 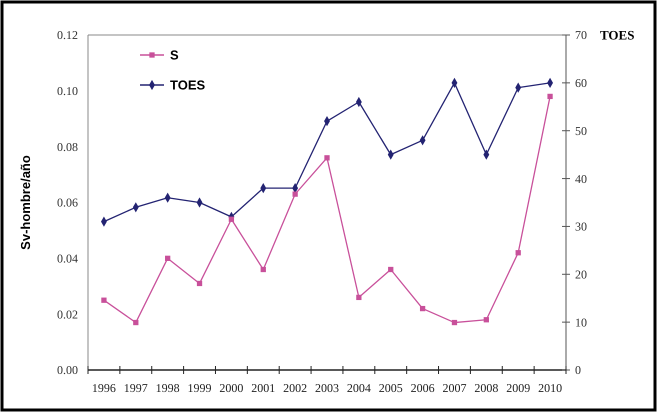 I want to click on y-tick-label: 0.06, so click(x=67, y=203).